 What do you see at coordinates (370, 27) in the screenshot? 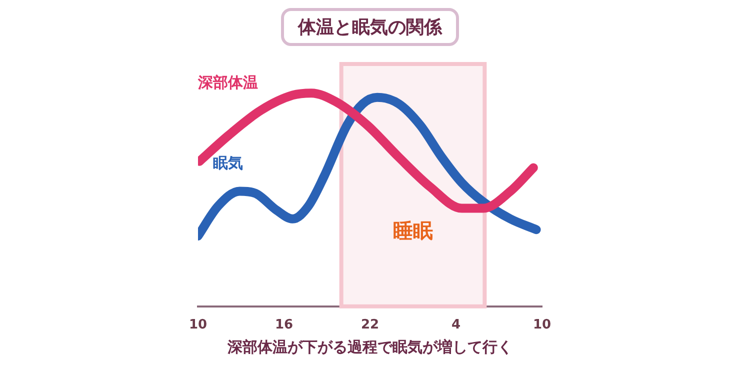
I see `chart-title: 体温と眠気の関係` at bounding box center [370, 27].